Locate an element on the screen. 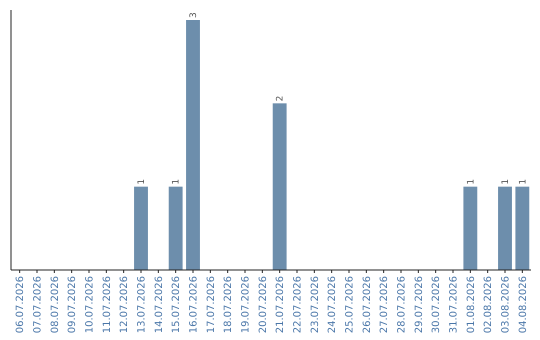 The height and width of the screenshot is (340, 540). x-tick-label: 07.07.2026 is located at coordinates (38, 305).